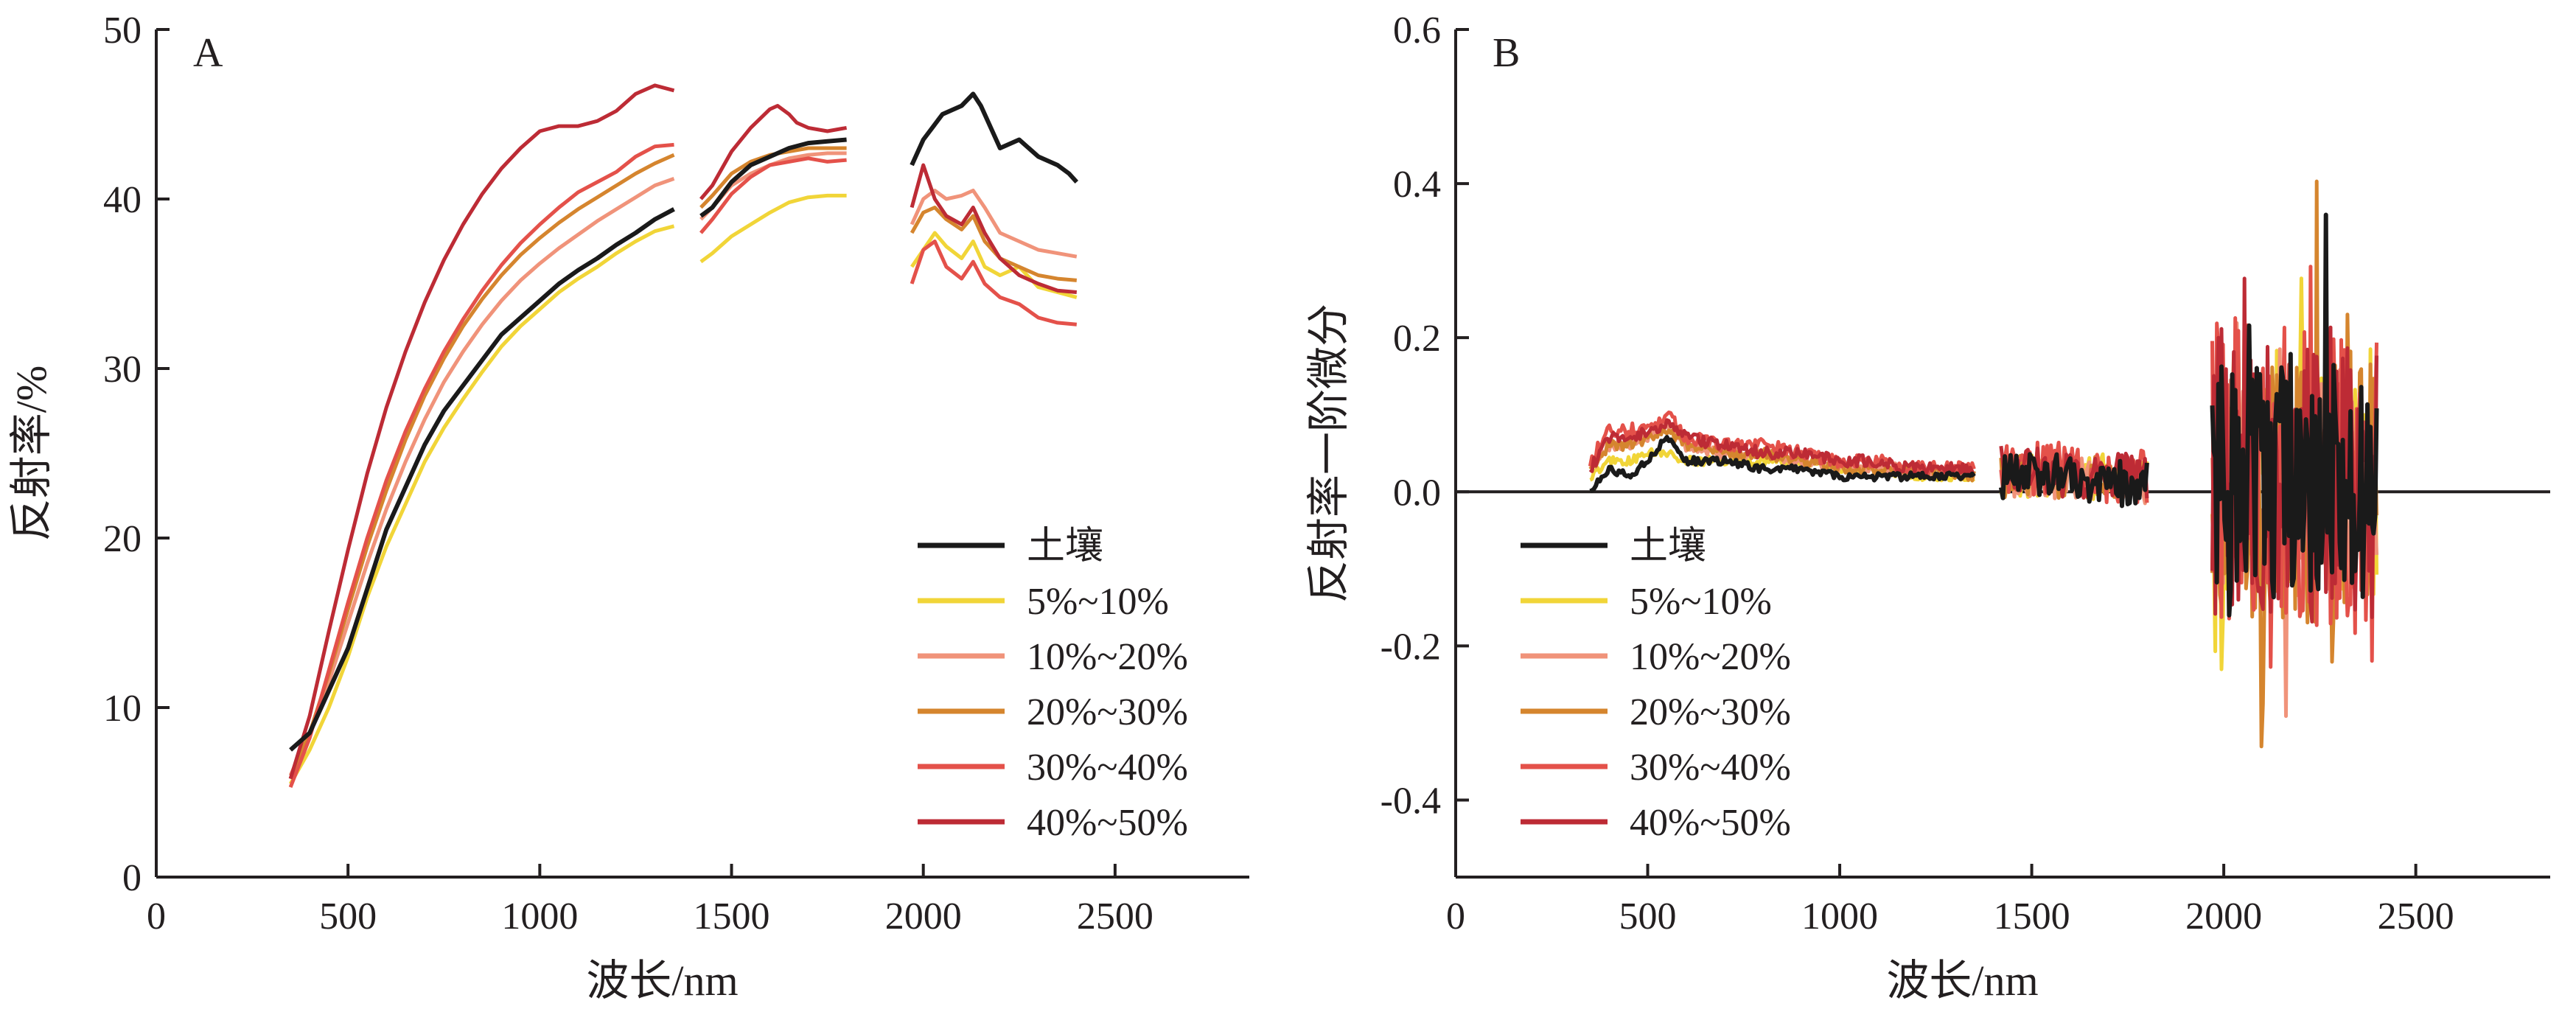 Image resolution: width=2576 pixels, height=1009 pixels. What do you see at coordinates (1417, 31) in the screenshot?
I see `y-tick-label: 0.6` at bounding box center [1417, 31].